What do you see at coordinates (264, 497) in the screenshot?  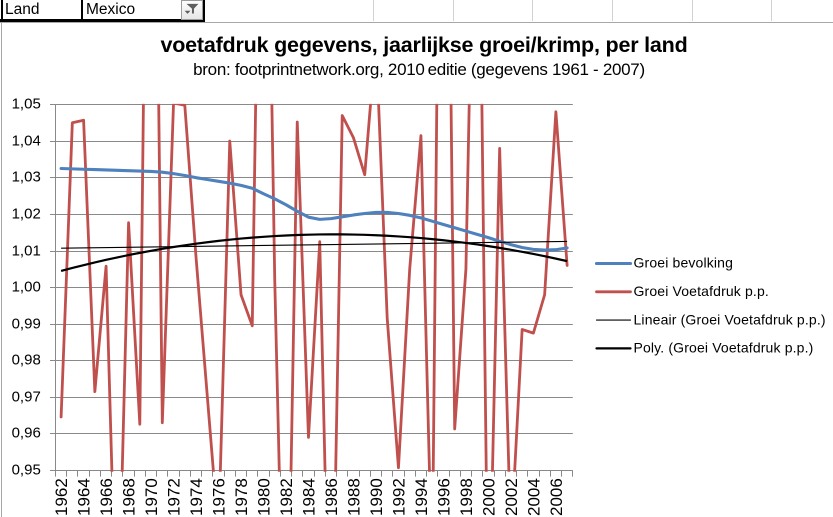 I see `svg-text: 1980` at bounding box center [264, 497].